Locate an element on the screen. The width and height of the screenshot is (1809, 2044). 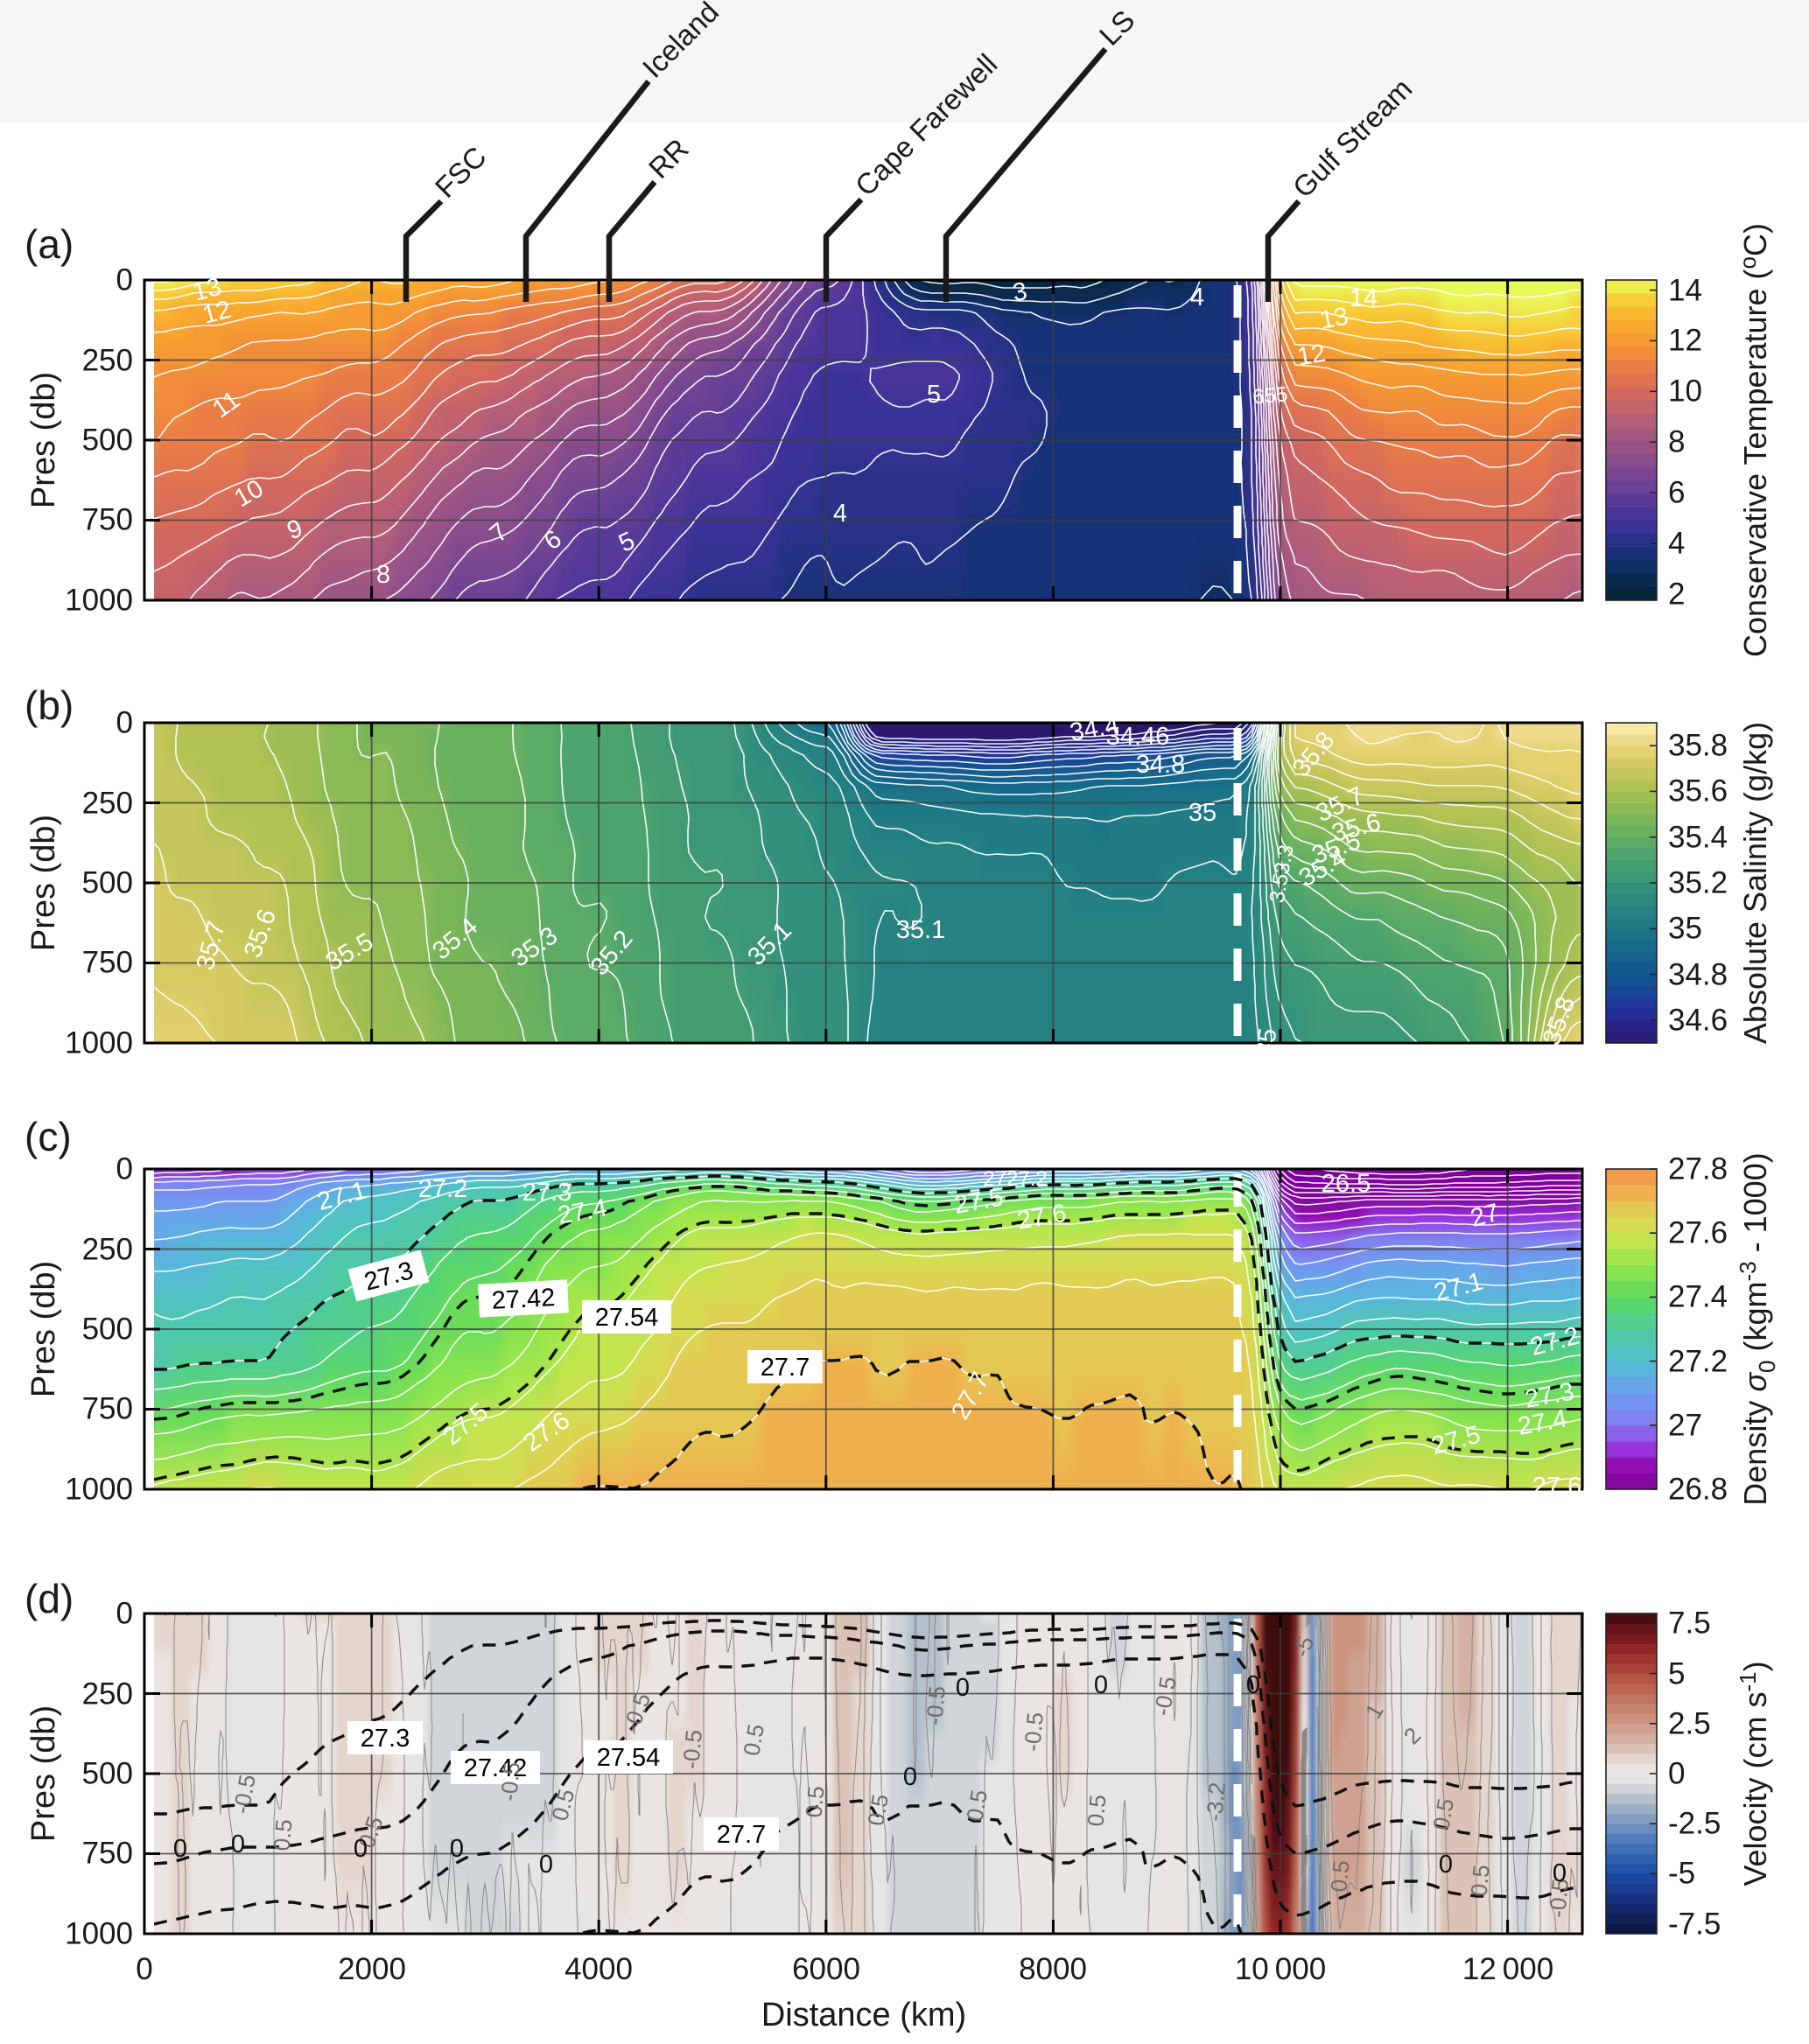
svg-text: 3 is located at coordinates (1020, 292).